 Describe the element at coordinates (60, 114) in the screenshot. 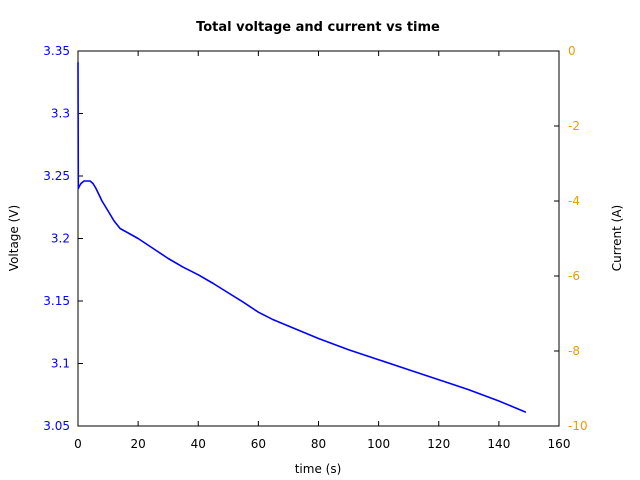

I see `y-tick-label: 3.3` at that location.